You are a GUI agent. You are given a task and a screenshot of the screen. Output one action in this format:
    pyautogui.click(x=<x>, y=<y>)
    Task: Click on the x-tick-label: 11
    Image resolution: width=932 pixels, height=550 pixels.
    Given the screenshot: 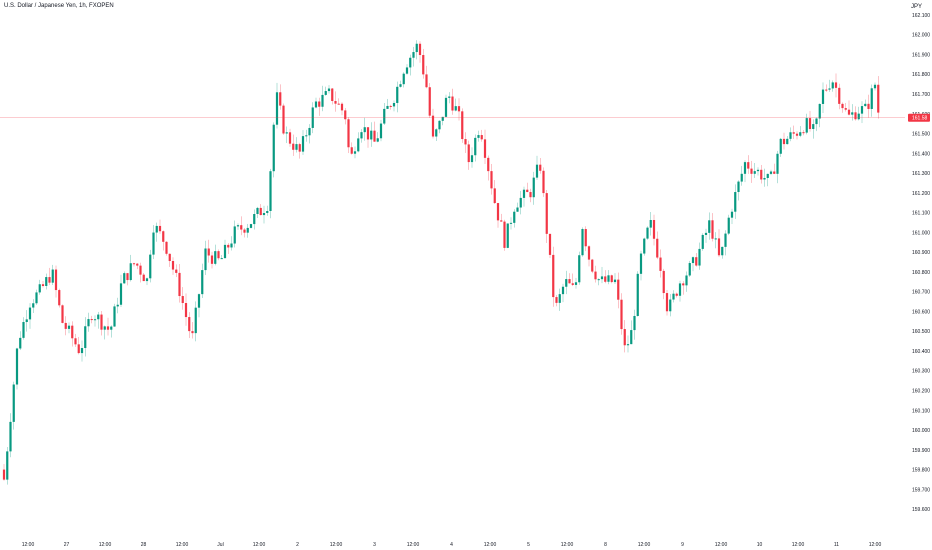 What is the action you would take?
    pyautogui.click(x=836, y=545)
    